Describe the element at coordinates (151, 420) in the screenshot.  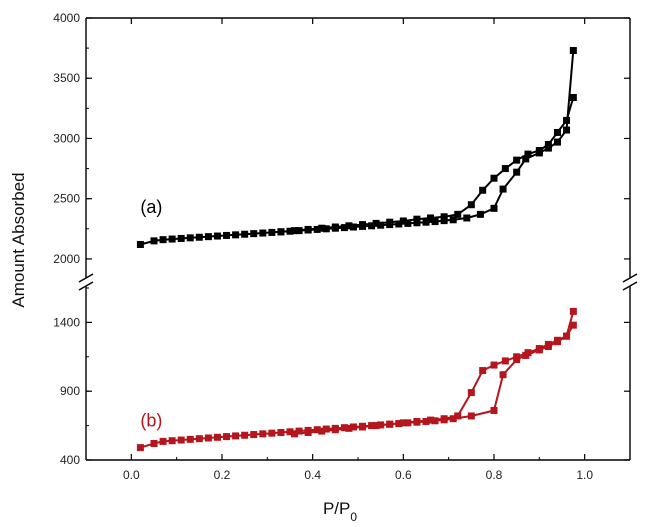
I see `series-annotation: (b)` at that location.